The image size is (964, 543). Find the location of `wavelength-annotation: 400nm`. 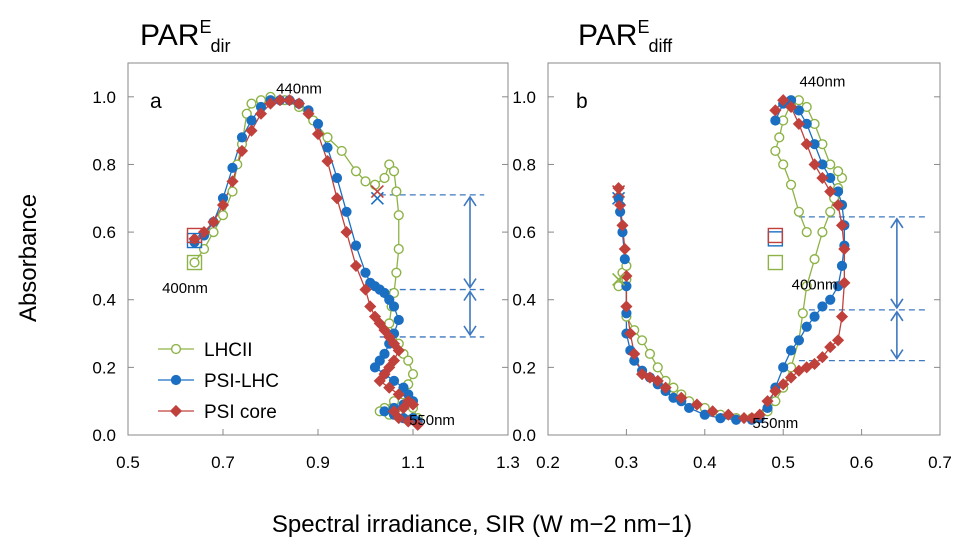

wavelength-annotation: 400nm is located at coordinates (185, 288).